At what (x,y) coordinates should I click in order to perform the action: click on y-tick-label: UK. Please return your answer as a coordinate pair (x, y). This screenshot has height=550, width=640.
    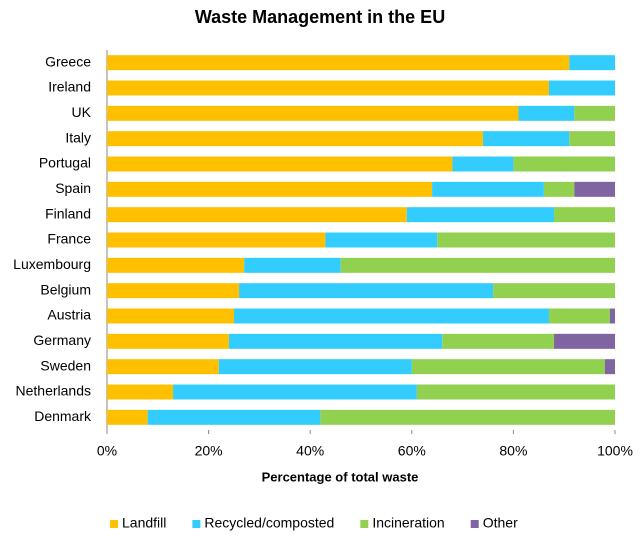
    Looking at the image, I should click on (82, 112).